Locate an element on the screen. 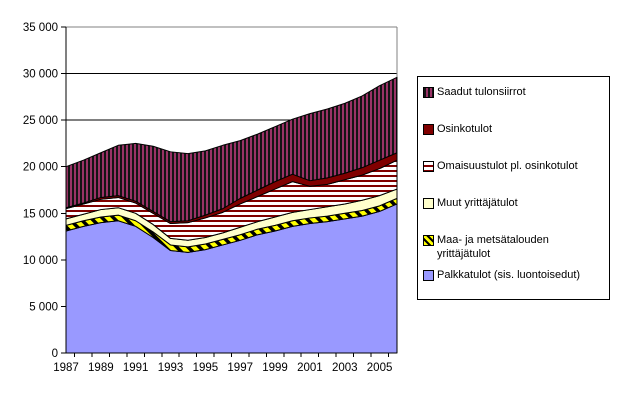 This screenshot has width=619, height=401. x-axis-tick-label: 2005 is located at coordinates (380, 368).